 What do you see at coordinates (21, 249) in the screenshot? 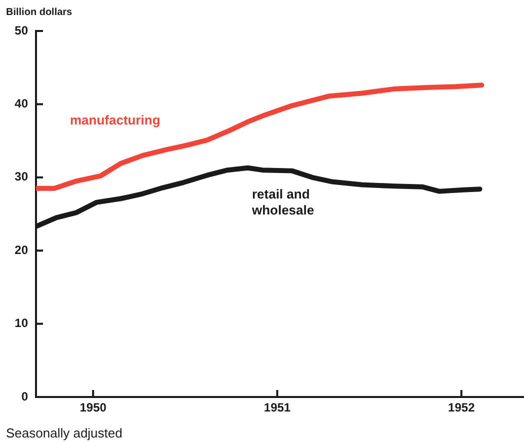
I see `y-tick-label: 20` at bounding box center [21, 249].